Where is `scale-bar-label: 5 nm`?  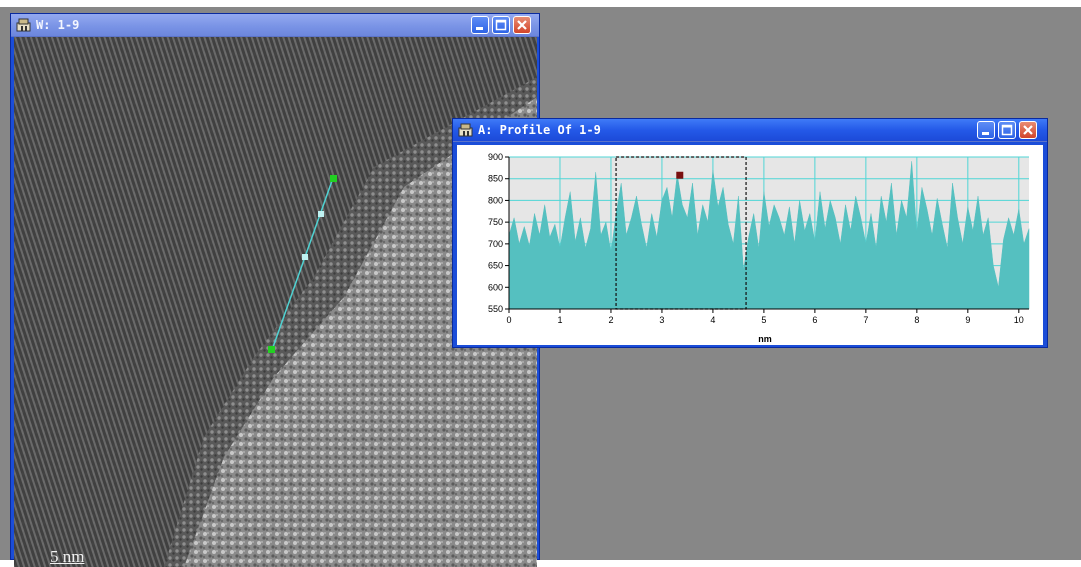 scale-bar-label: 5 nm is located at coordinates (67, 556).